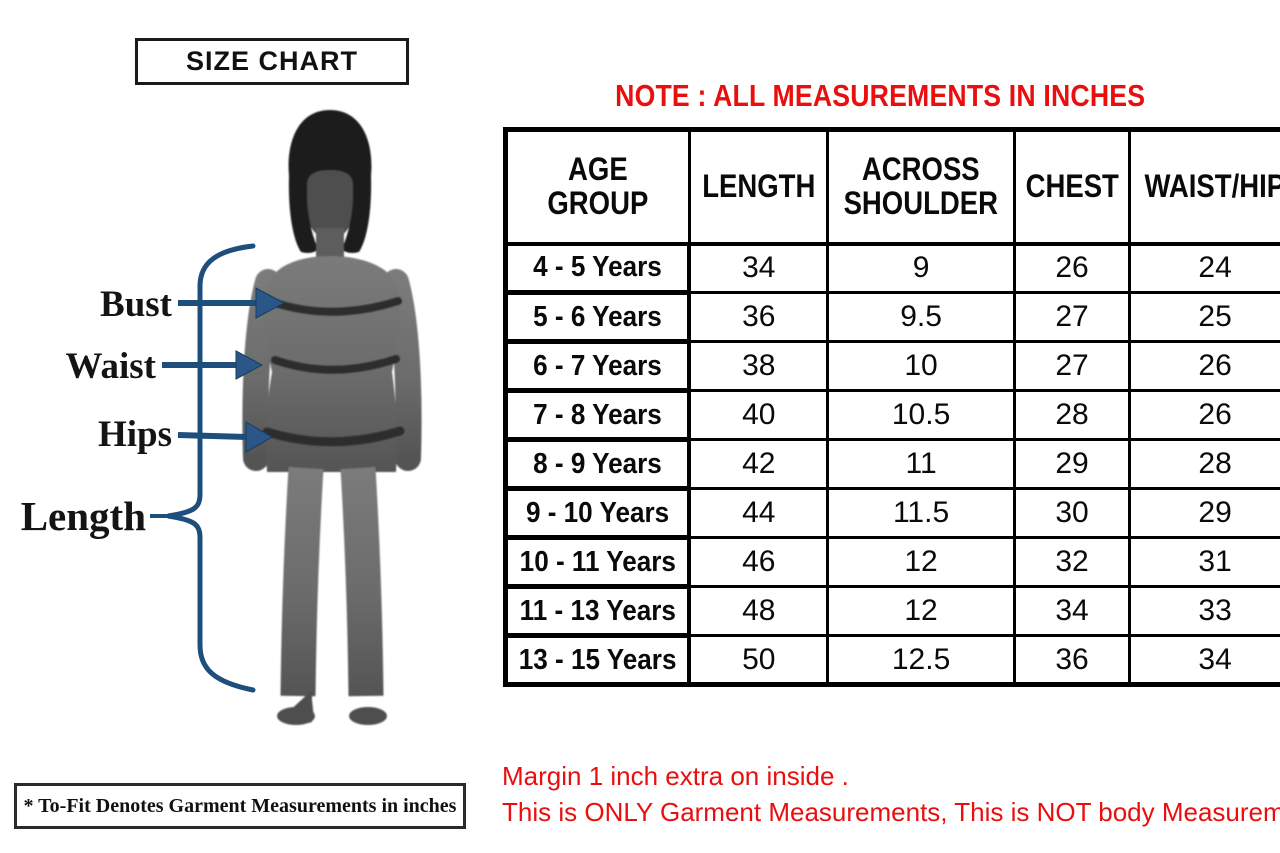  I want to click on waist-label: Waist, so click(111, 366).